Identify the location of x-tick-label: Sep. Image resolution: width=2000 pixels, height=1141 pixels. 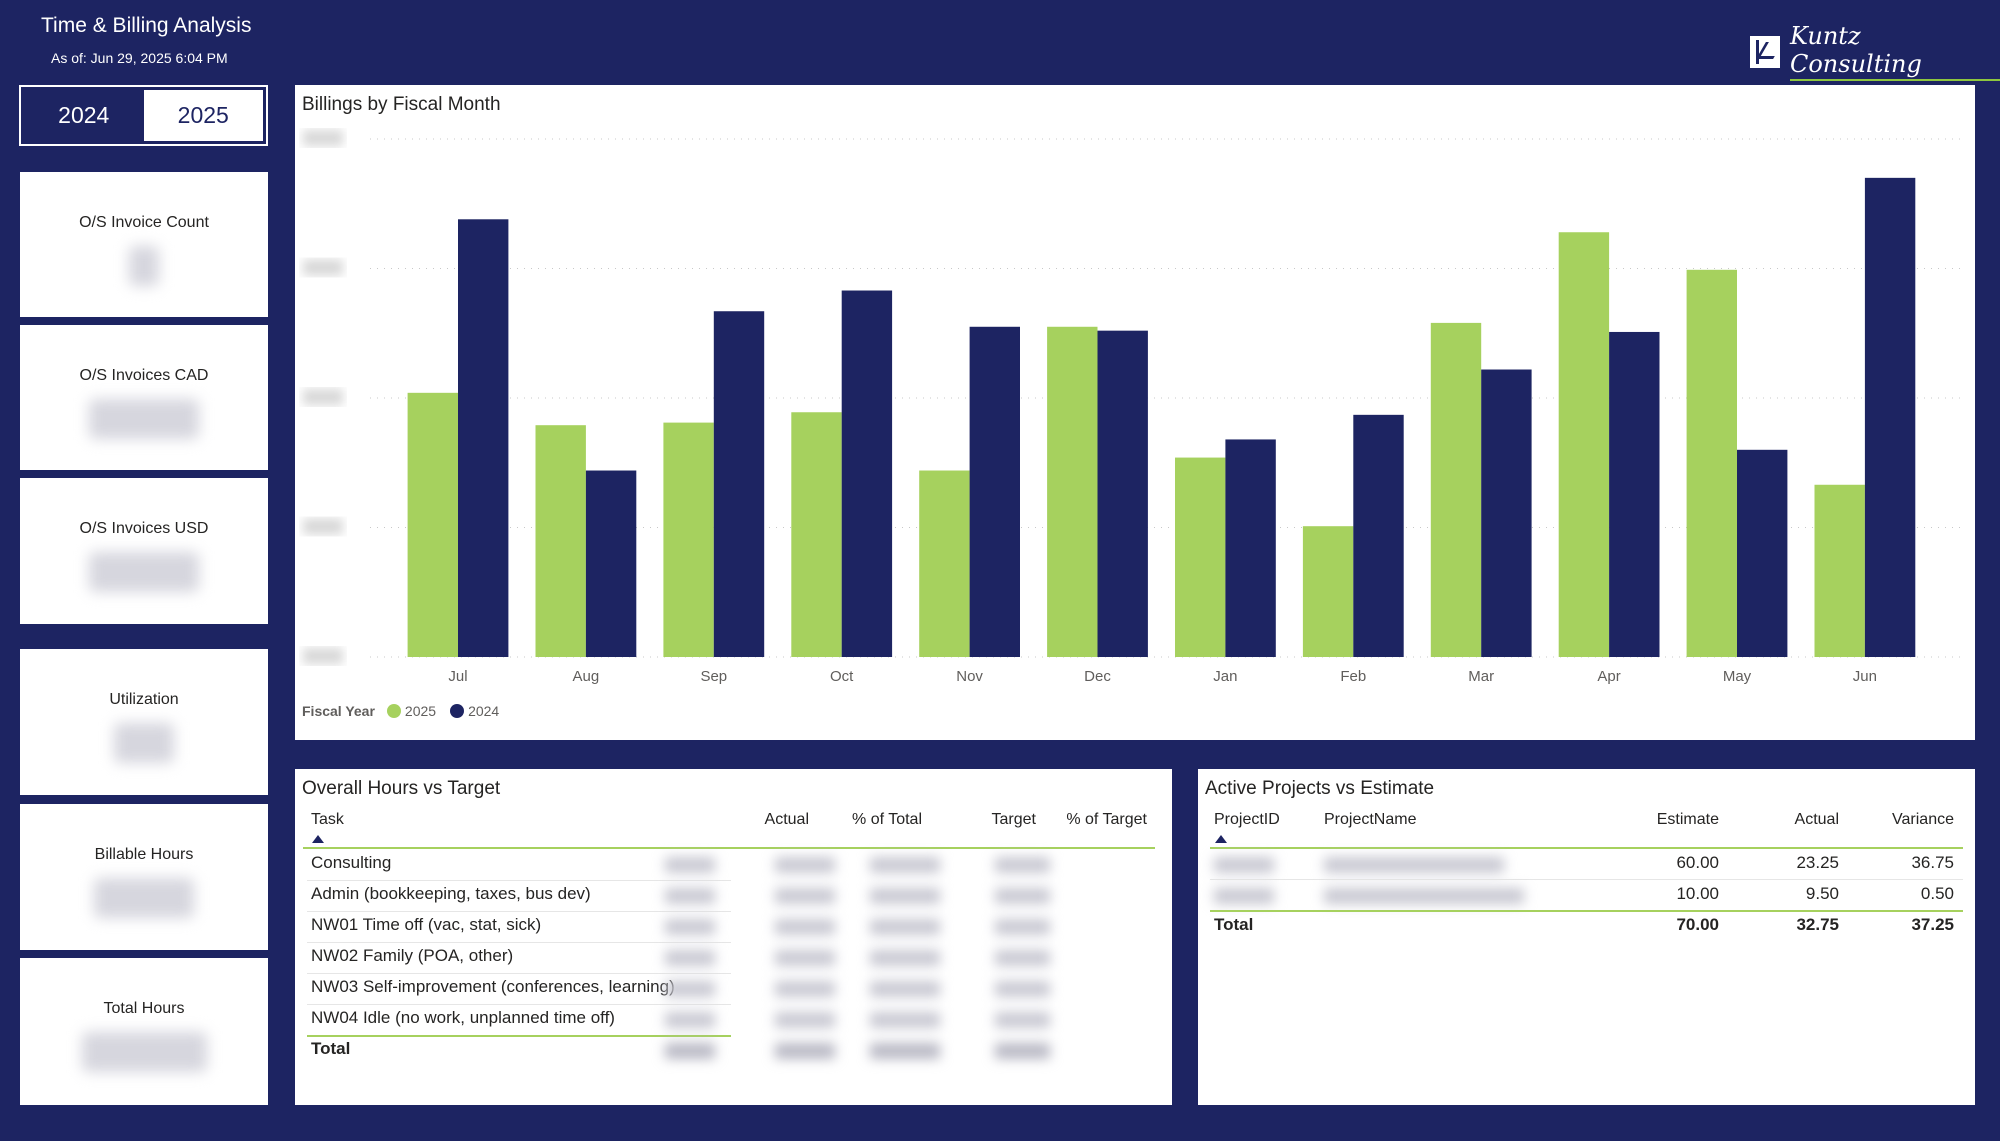
(713, 676).